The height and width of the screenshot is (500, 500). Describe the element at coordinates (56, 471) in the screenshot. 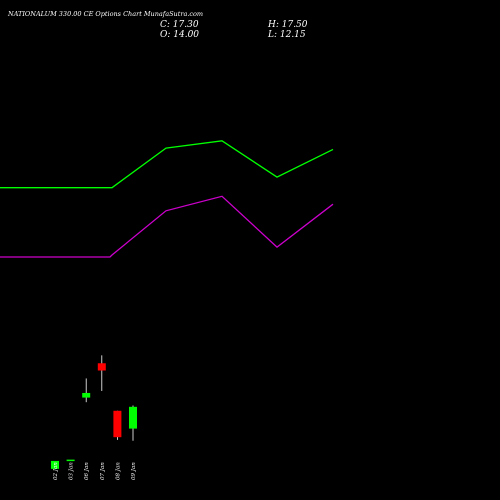

I see `x-tick-label: 02 Jan` at that location.